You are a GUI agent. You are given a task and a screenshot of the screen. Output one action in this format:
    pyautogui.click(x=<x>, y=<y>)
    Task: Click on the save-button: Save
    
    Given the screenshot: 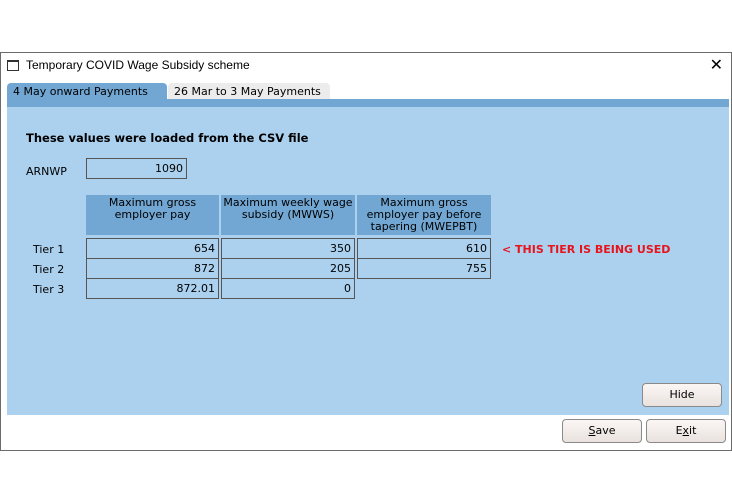 What is the action you would take?
    pyautogui.click(x=602, y=431)
    